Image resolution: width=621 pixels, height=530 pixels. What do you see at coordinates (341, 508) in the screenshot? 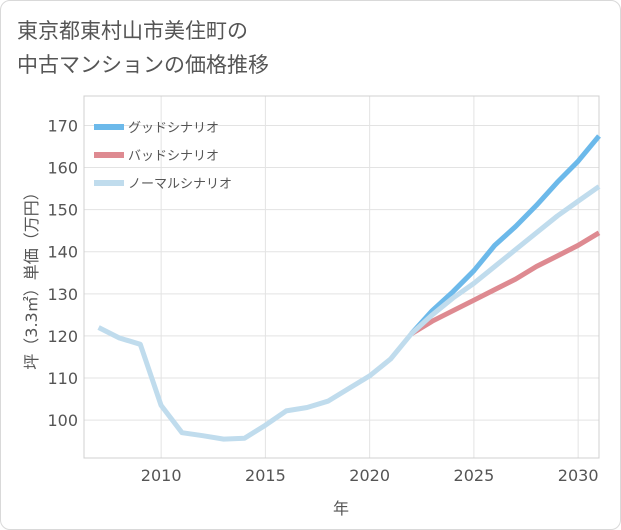
I see `x-axis-label: 年` at bounding box center [341, 508].